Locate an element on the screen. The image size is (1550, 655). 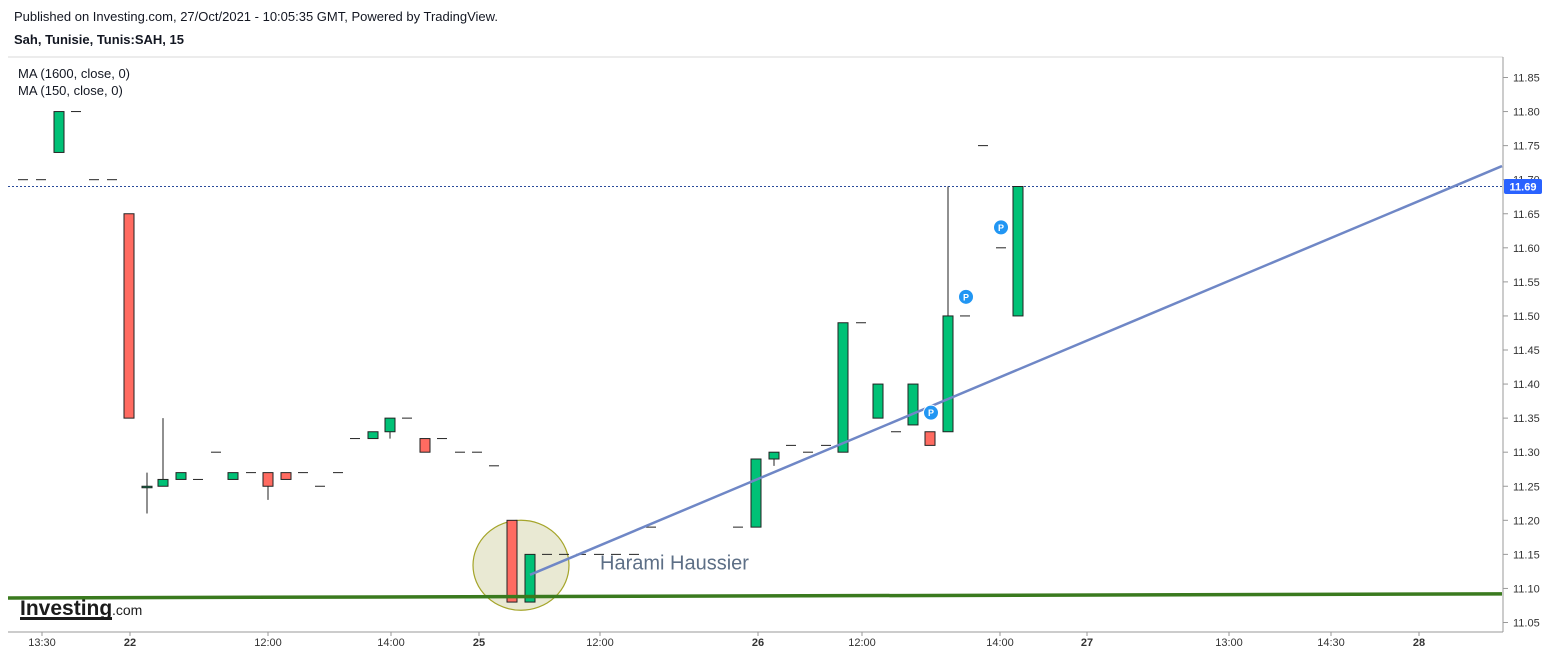
price-tick-label: 11.30 is located at coordinates (1526, 453).